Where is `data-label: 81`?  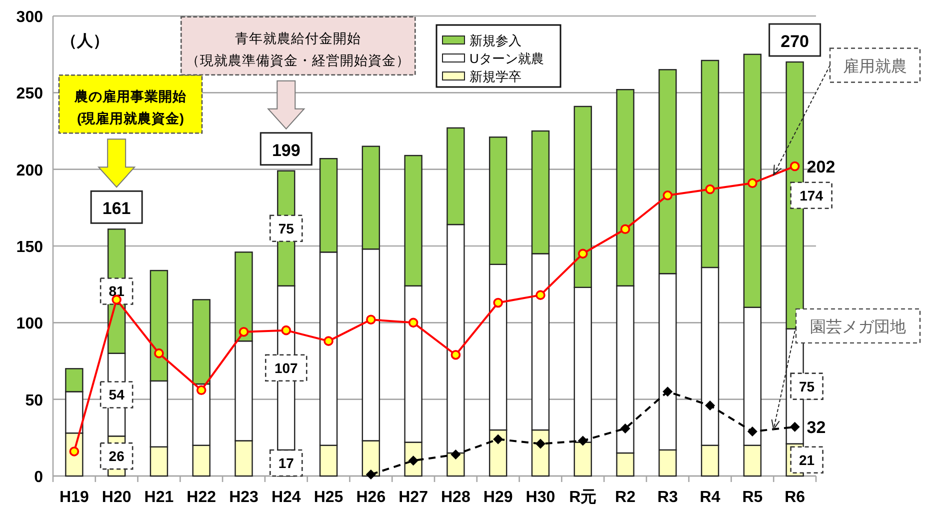 data-label: 81 is located at coordinates (116, 291).